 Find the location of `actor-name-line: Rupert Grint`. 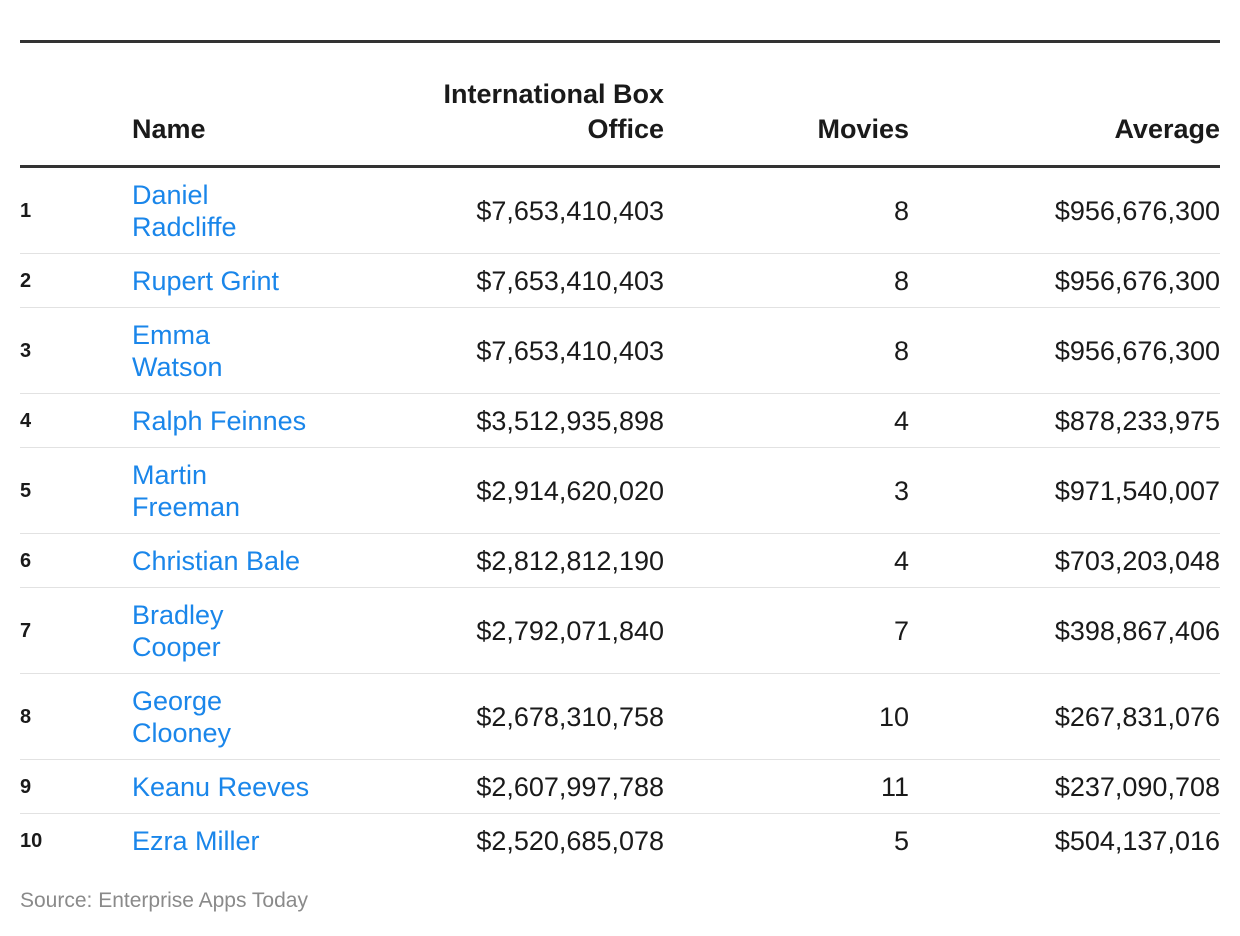

actor-name-line: Rupert Grint is located at coordinates (206, 280).